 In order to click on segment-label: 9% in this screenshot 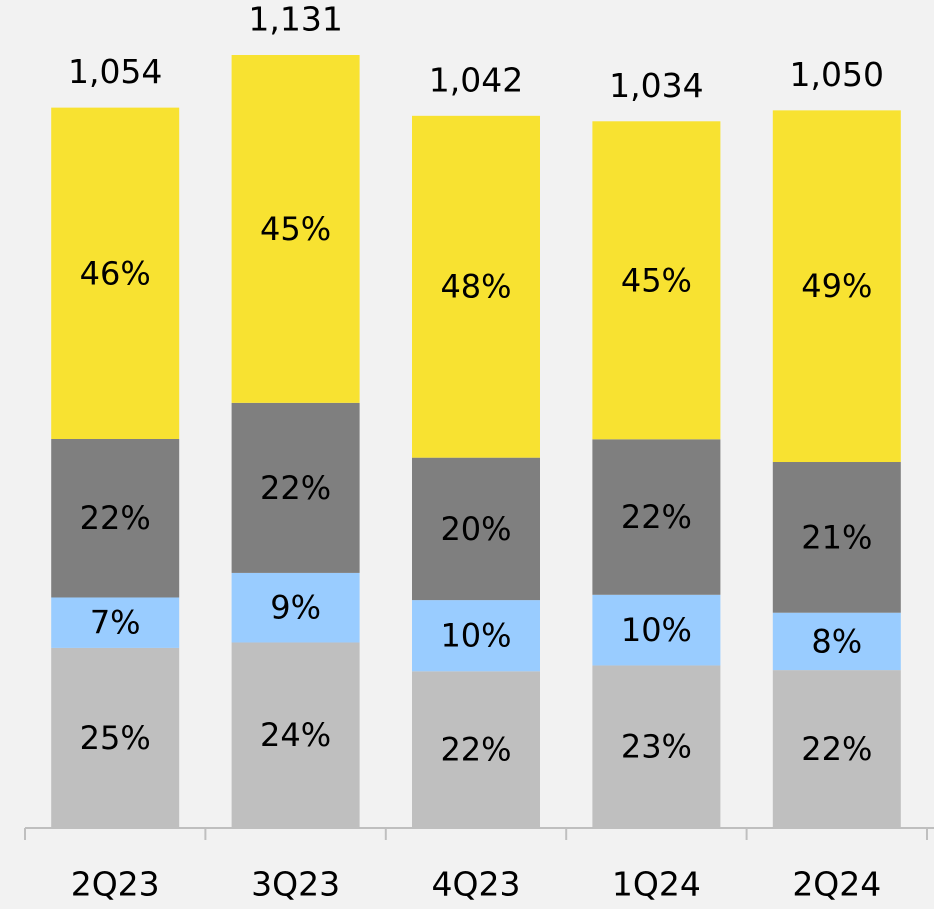, I will do `click(295, 608)`.